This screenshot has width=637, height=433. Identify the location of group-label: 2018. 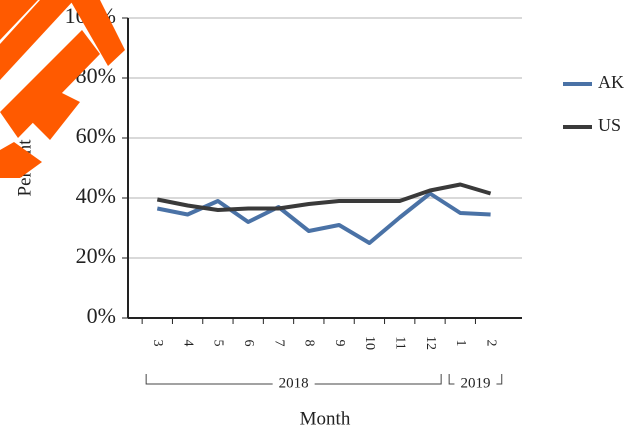
(294, 383).